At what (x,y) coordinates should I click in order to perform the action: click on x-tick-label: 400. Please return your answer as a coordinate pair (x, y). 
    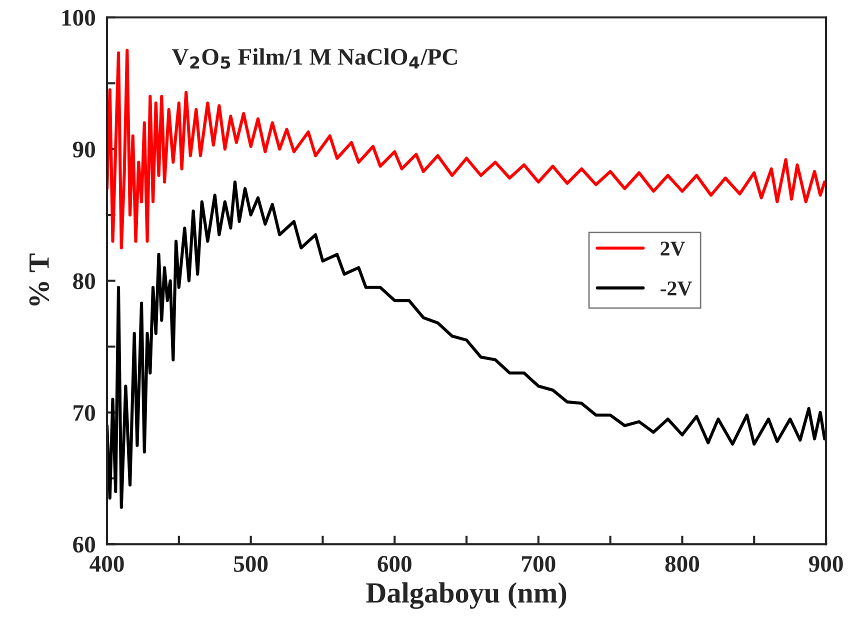
    Looking at the image, I should click on (107, 564).